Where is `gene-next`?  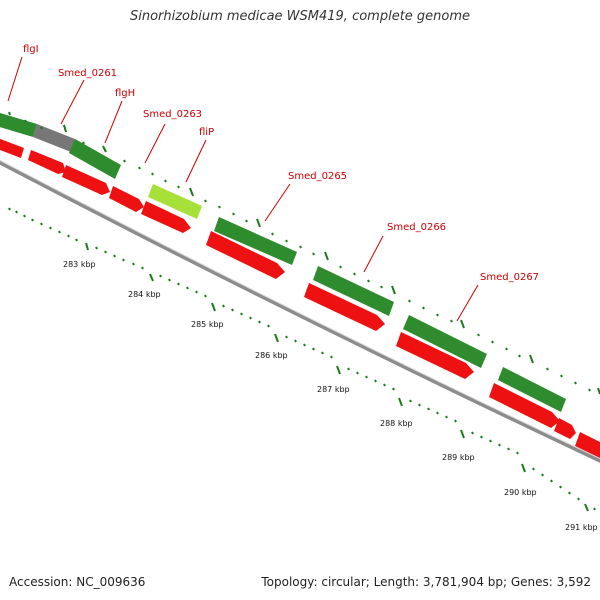 gene-next is located at coordinates (532, 389).